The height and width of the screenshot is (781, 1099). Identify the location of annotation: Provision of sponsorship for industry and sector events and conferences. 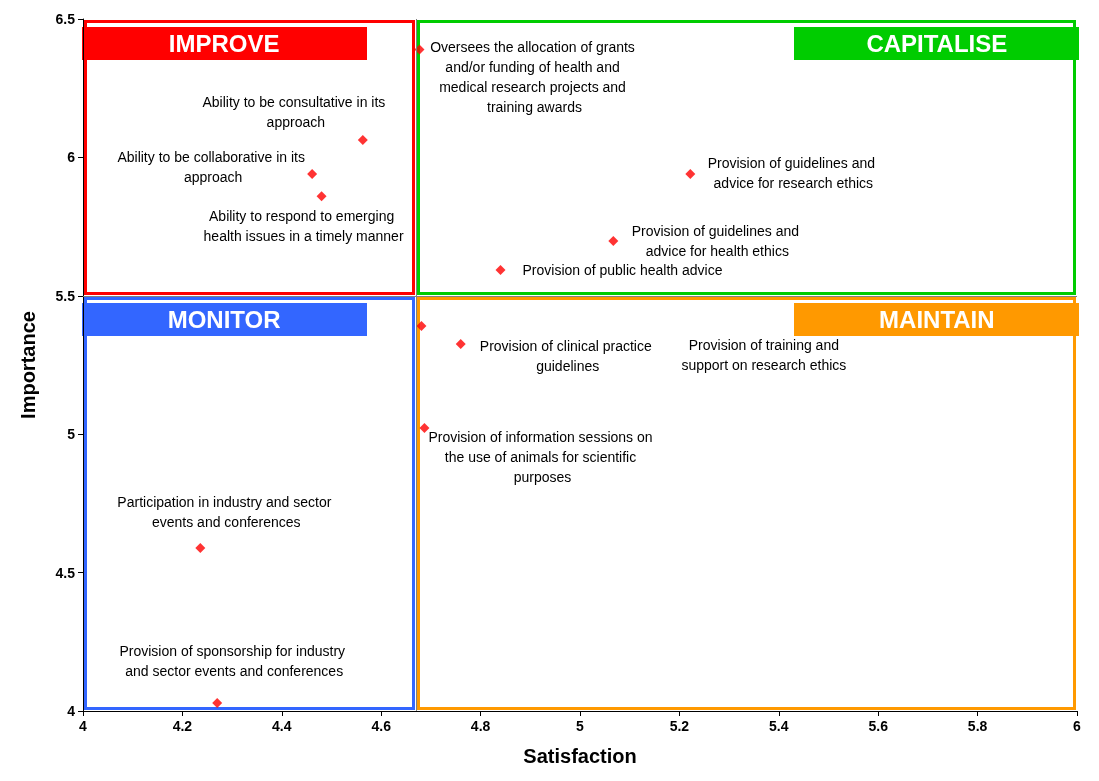
(234, 660).